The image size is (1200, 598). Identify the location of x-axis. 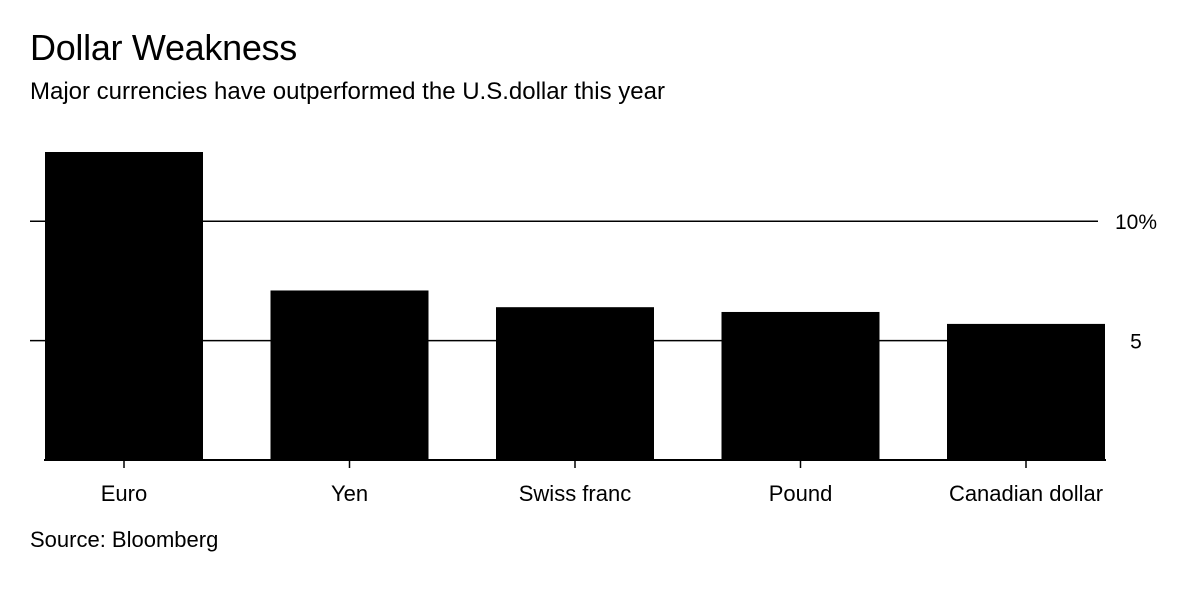
(575, 463).